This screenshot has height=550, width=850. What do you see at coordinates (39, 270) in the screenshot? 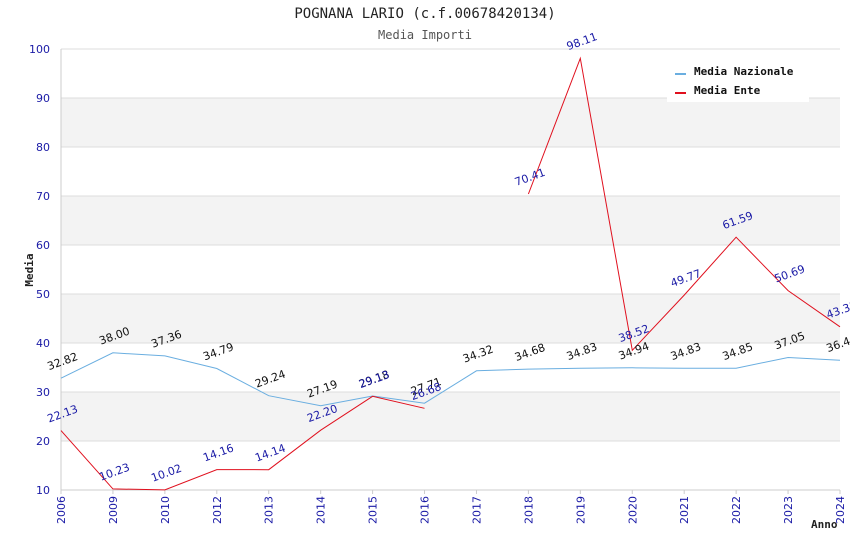
I see `y-tick-labels: 10 20 30 40 50 60 70 80 90 100` at bounding box center [39, 270].